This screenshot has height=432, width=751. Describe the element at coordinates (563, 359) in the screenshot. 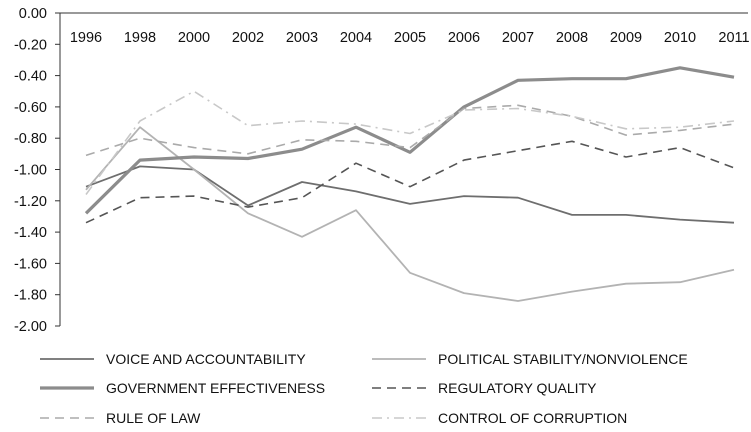

I see `legend-label: POLITICAL STABILITY/NONVIOLENCE` at that location.